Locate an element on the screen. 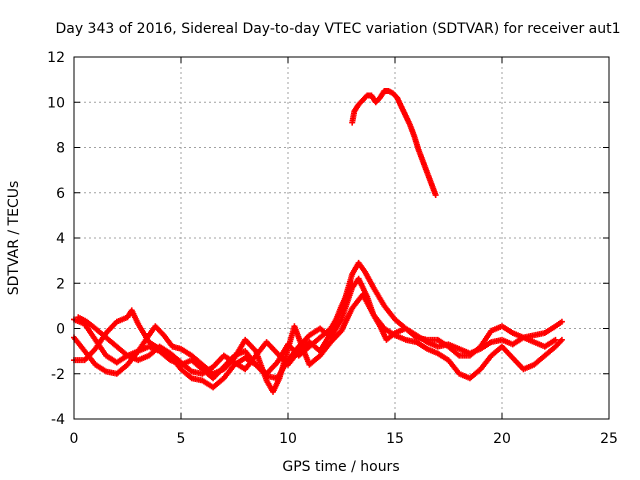 This screenshot has width=640, height=480. y-tick-label: 12 is located at coordinates (56, 58).